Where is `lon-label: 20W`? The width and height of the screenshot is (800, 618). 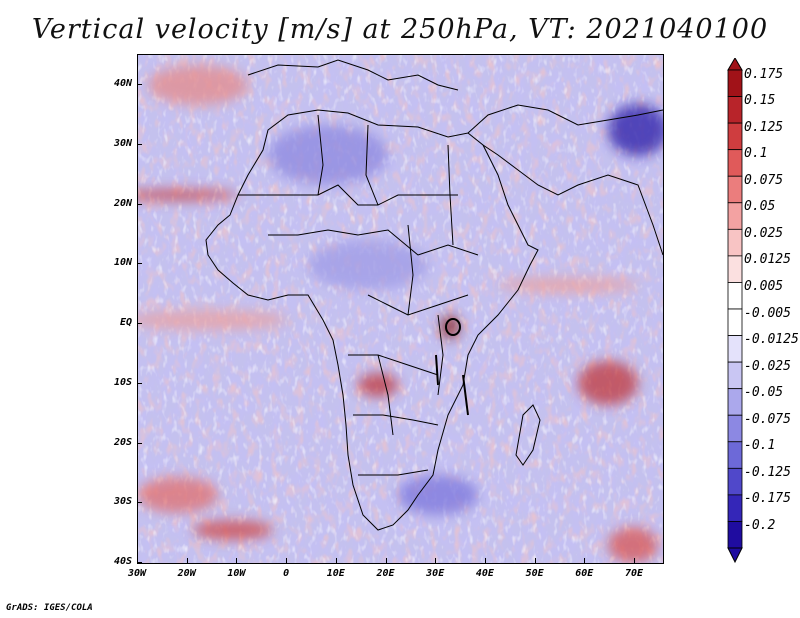 lon-label: 20W is located at coordinates (186, 573).